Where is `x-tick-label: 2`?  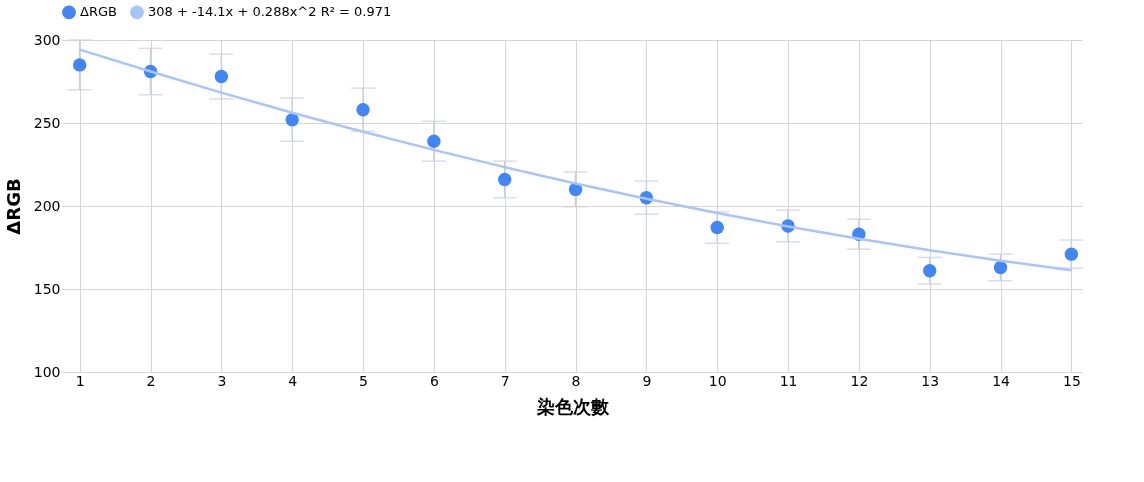 x-tick-label: 2 is located at coordinates (151, 380).